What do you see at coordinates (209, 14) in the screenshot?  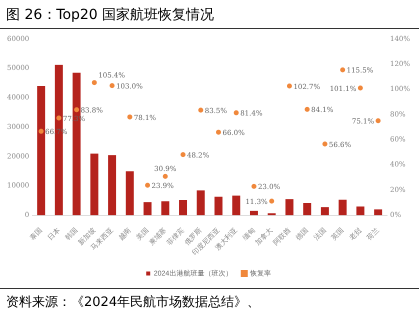 I see `chart-title: 图 26：Top20 国家航班恢复情况` at bounding box center [209, 14].